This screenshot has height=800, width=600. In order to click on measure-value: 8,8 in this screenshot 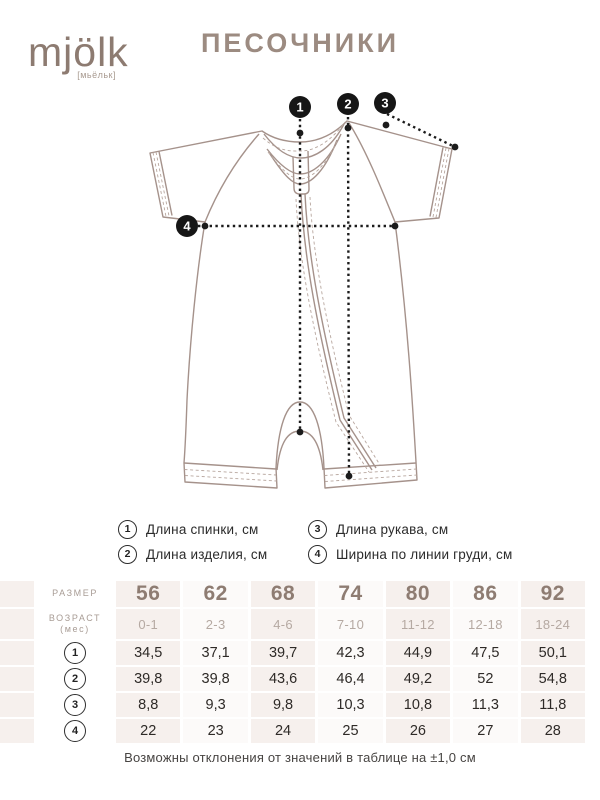, I will do `click(148, 705)`.